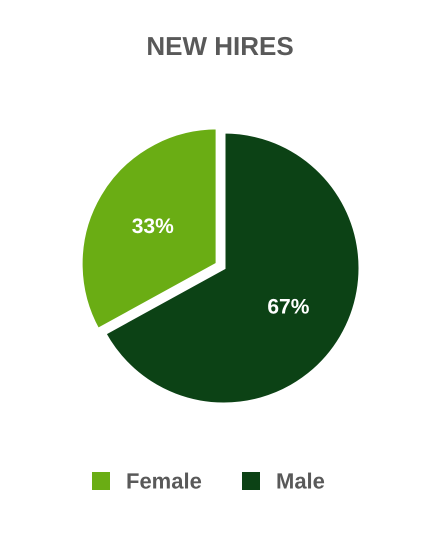 Image resolution: width=440 pixels, height=536 pixels. I want to click on chart-title: NEW HIRES, so click(220, 46).